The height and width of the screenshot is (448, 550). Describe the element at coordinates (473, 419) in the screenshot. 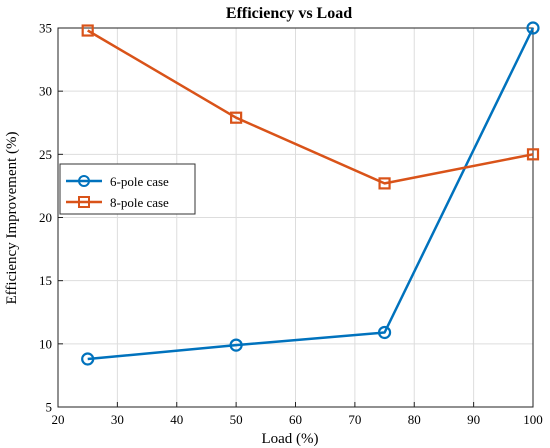

I see `x-tick-label: 90` at that location.